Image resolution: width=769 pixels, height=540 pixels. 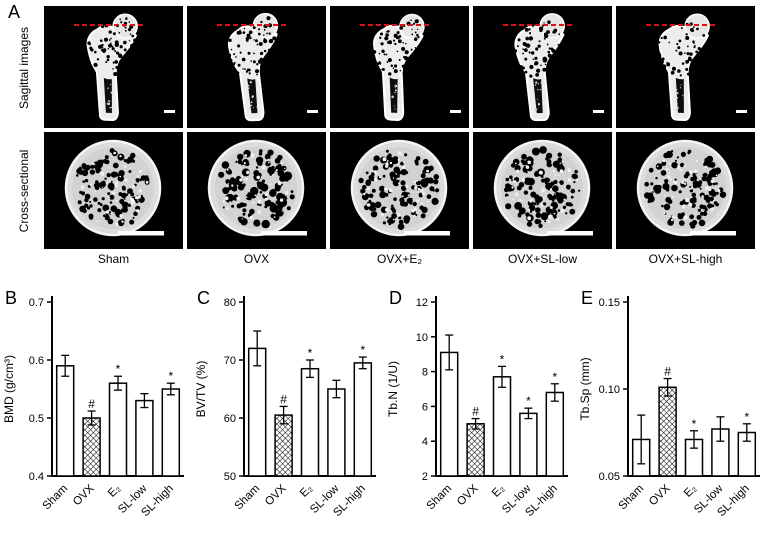 What do you see at coordinates (542, 259) in the screenshot?
I see `group-label-ovx-sl-low: OVX+SL-low` at bounding box center [542, 259].